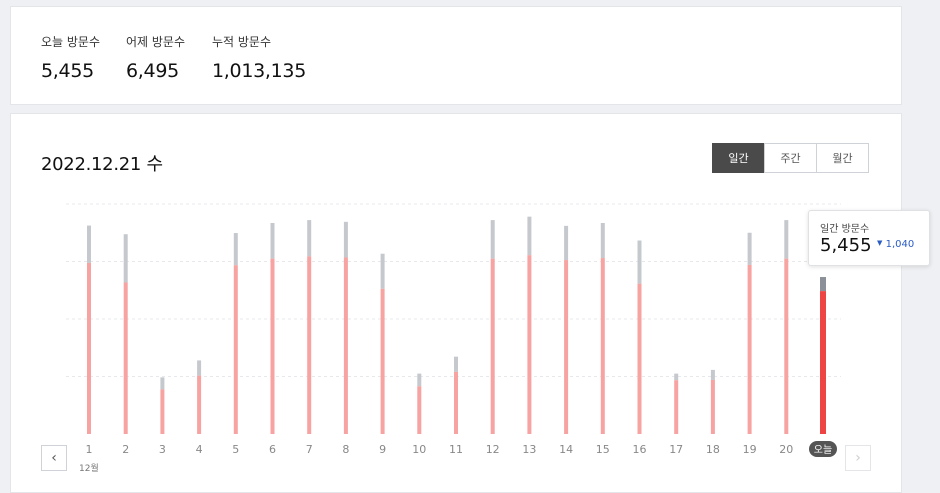  What do you see at coordinates (846, 245) in the screenshot?
I see `tooltip-value: 5,455` at bounding box center [846, 245].